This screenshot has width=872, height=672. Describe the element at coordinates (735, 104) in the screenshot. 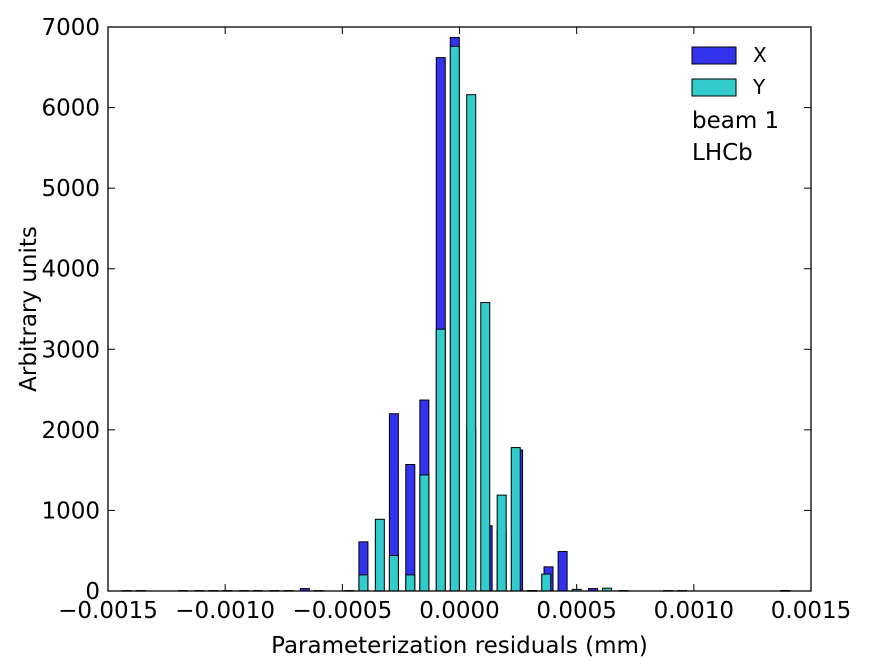

I see `legend: X Y beam 1 LHCb` at that location.